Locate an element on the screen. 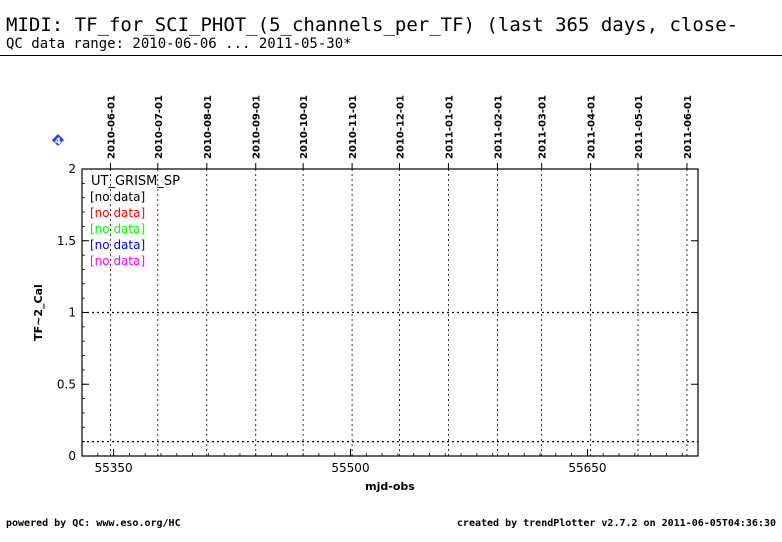 This screenshot has width=782, height=542. footer-powered-by: powered by QC: www.eso.org/HC is located at coordinates (93, 523).